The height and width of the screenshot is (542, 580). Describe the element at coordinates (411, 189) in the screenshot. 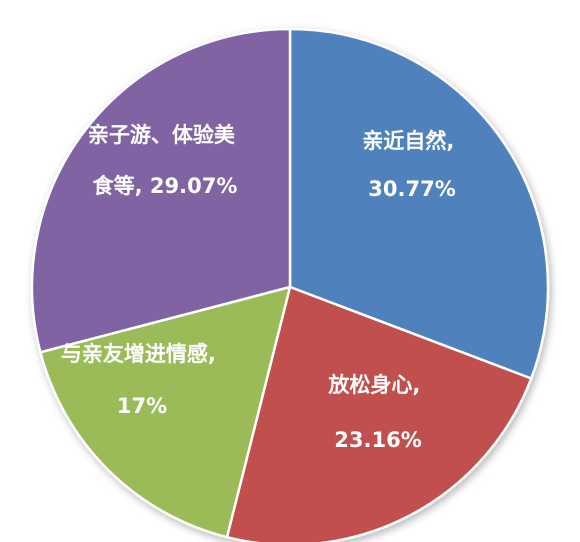

I see `slice-label-nature-line2: 30.77%` at that location.